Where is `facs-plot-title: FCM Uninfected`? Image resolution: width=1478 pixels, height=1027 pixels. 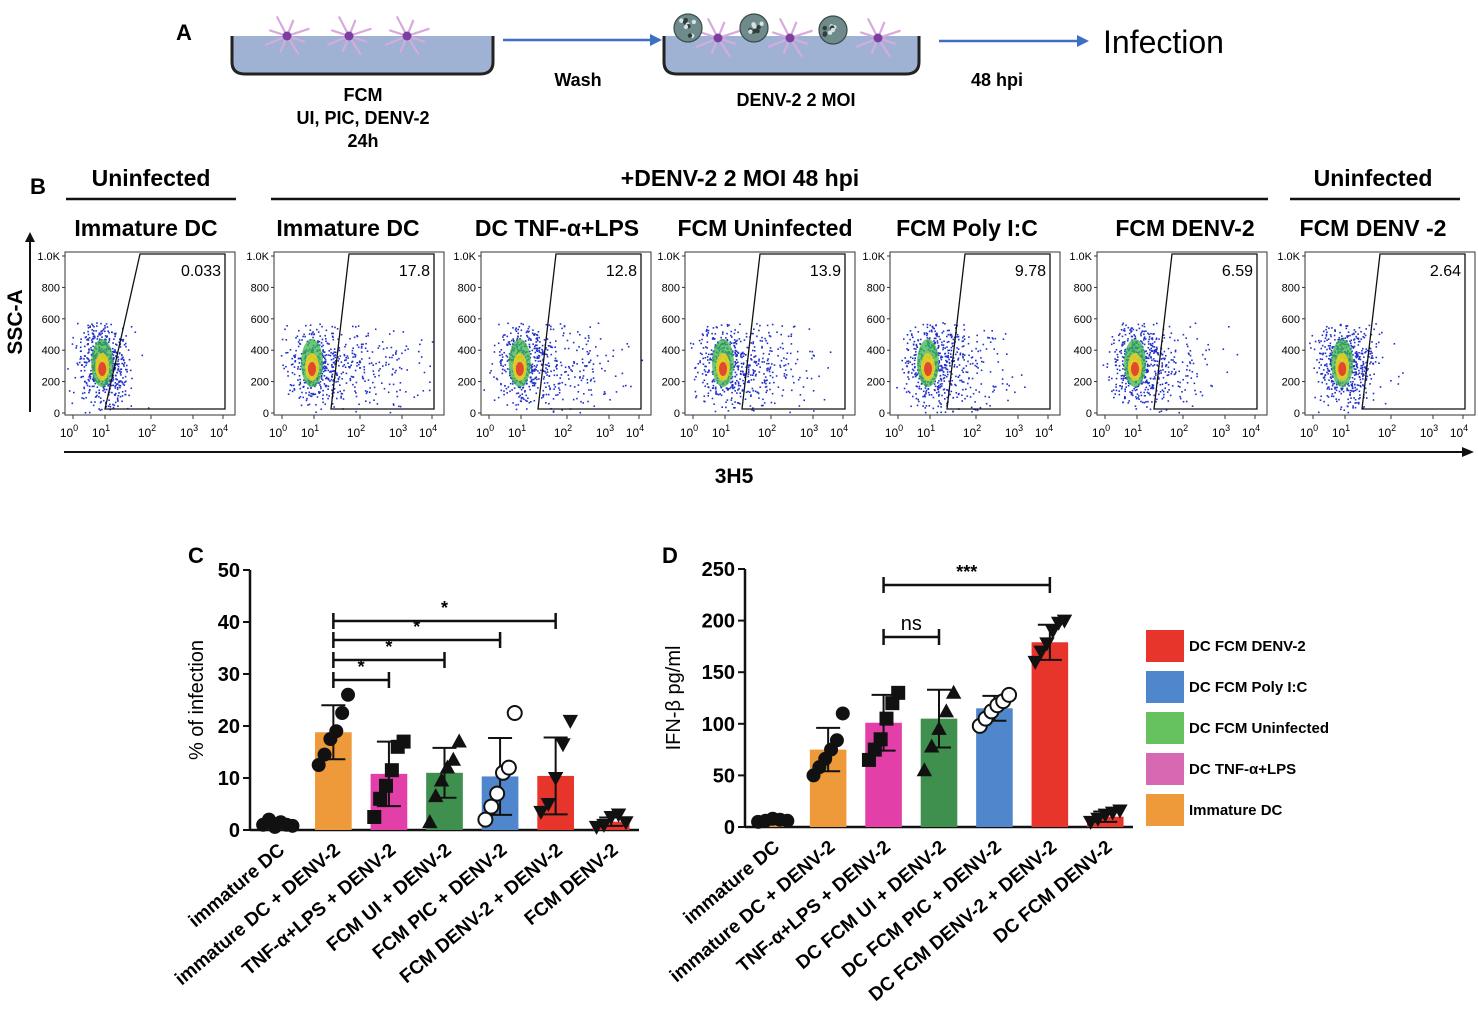
facs-plot-title: FCM Uninfected is located at coordinates (764, 228).